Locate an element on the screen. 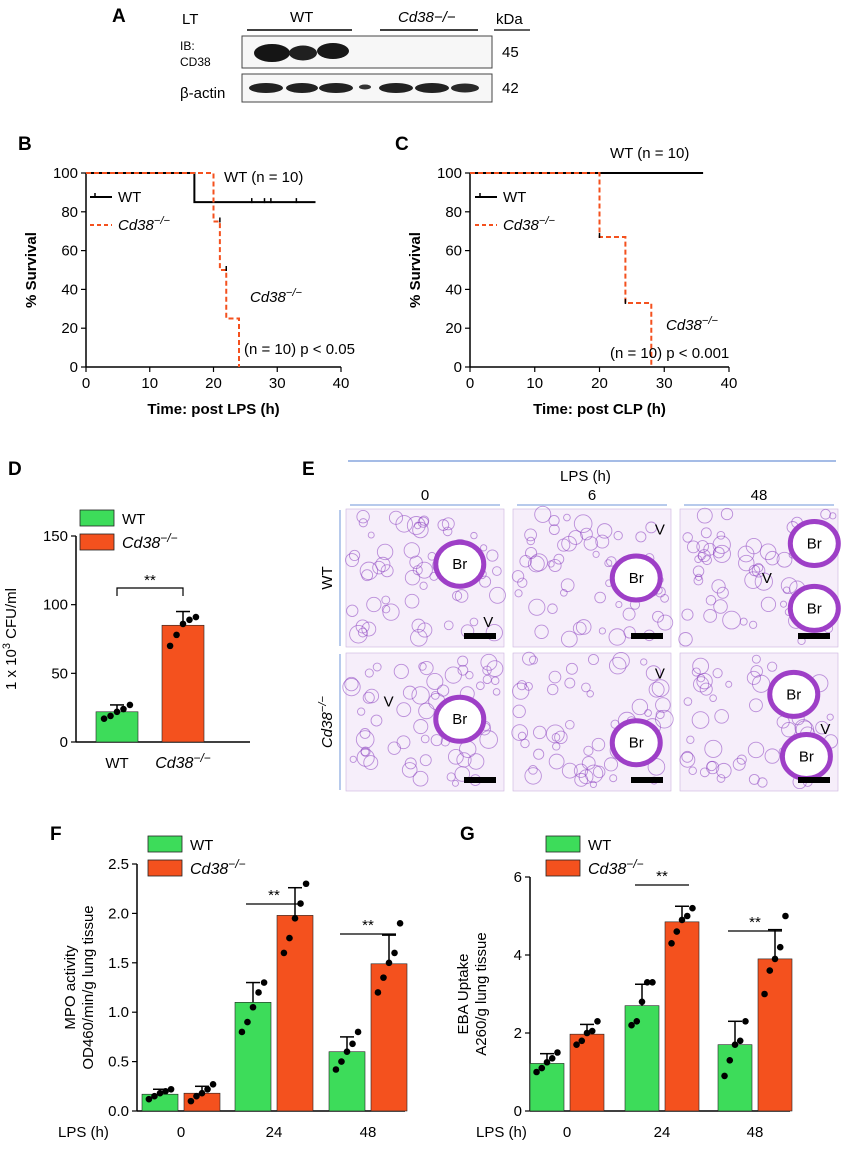 This screenshot has height=1155, width=841. panel-label-b: B is located at coordinates (25, 144).